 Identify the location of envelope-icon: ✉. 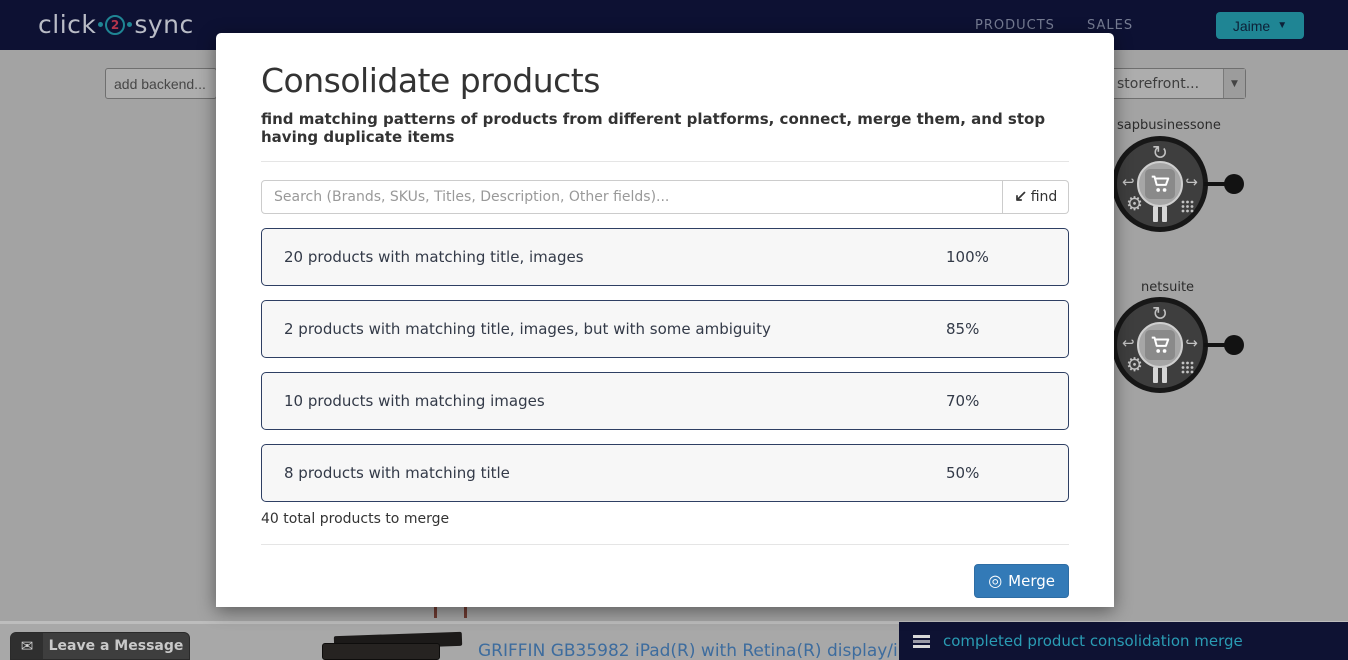
(27, 646).